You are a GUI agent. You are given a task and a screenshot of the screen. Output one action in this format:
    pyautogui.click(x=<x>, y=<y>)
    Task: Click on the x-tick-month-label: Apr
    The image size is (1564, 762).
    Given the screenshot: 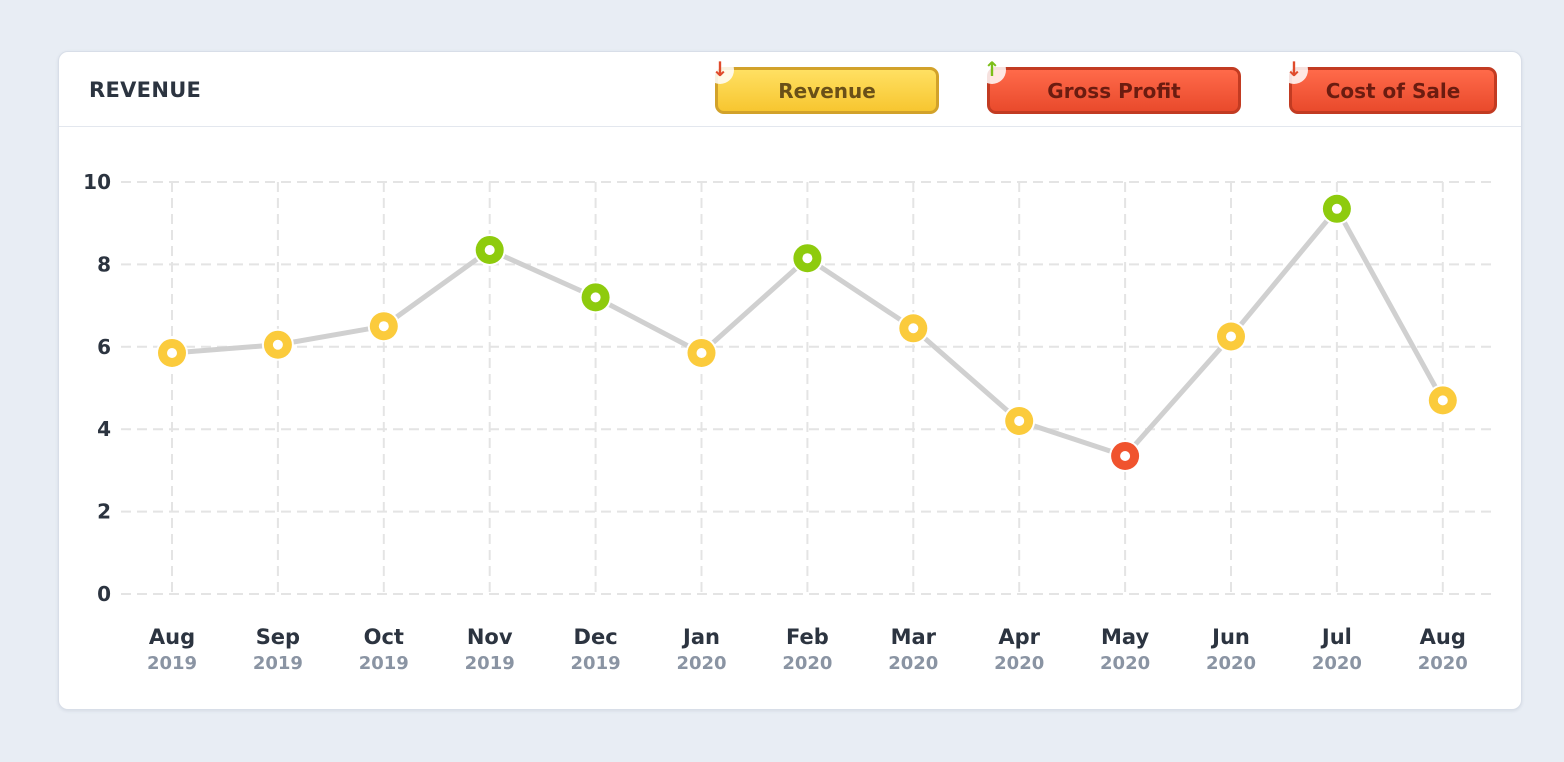 What is the action you would take?
    pyautogui.click(x=1019, y=637)
    